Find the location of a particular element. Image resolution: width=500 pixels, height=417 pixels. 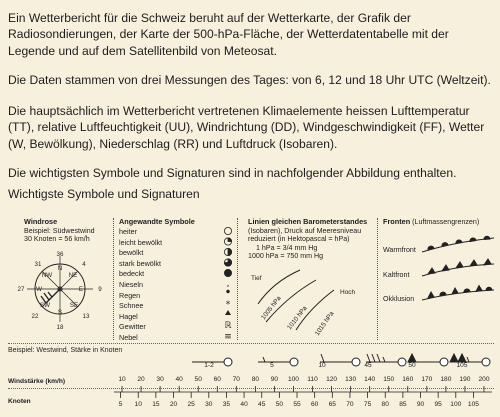

knot-tick-label: 20 is located at coordinates (173, 404).